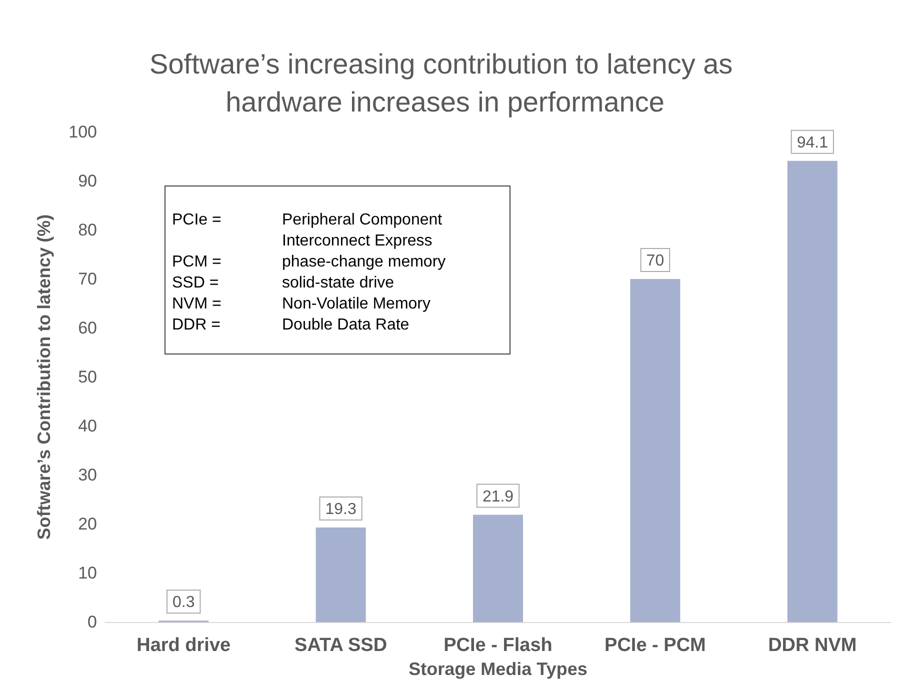 The width and height of the screenshot is (906, 683). What do you see at coordinates (87, 230) in the screenshot?
I see `y-tick-label: 80` at bounding box center [87, 230].